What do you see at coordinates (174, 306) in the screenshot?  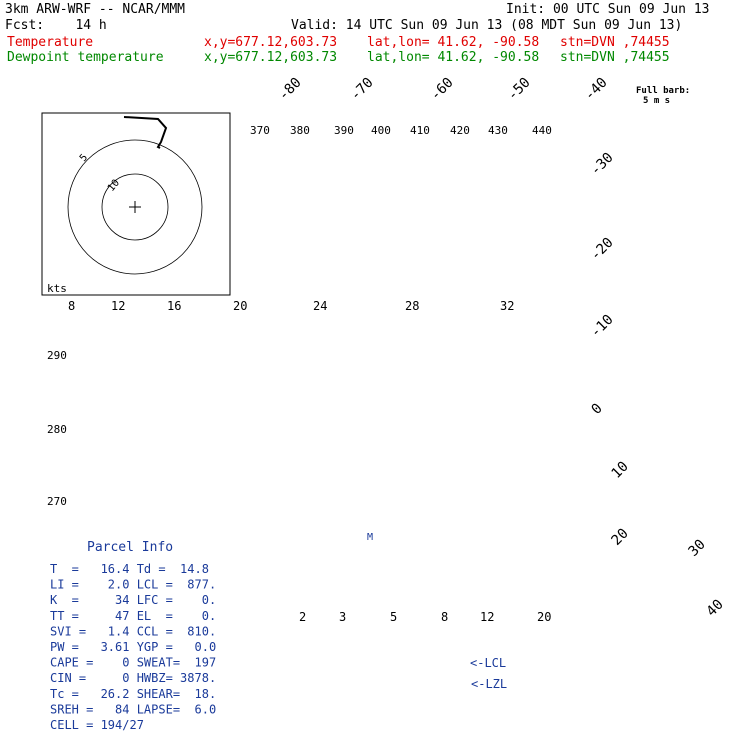 I see `mixing-ratio-label: 16` at bounding box center [174, 306].